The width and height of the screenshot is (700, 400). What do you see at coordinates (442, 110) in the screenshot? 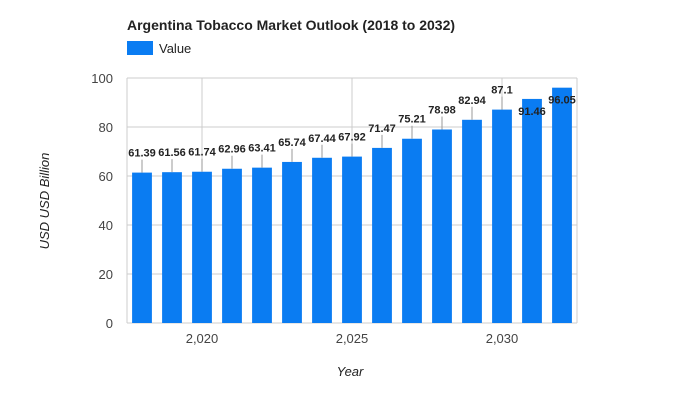
I see `data-label: 78.98` at bounding box center [442, 110].